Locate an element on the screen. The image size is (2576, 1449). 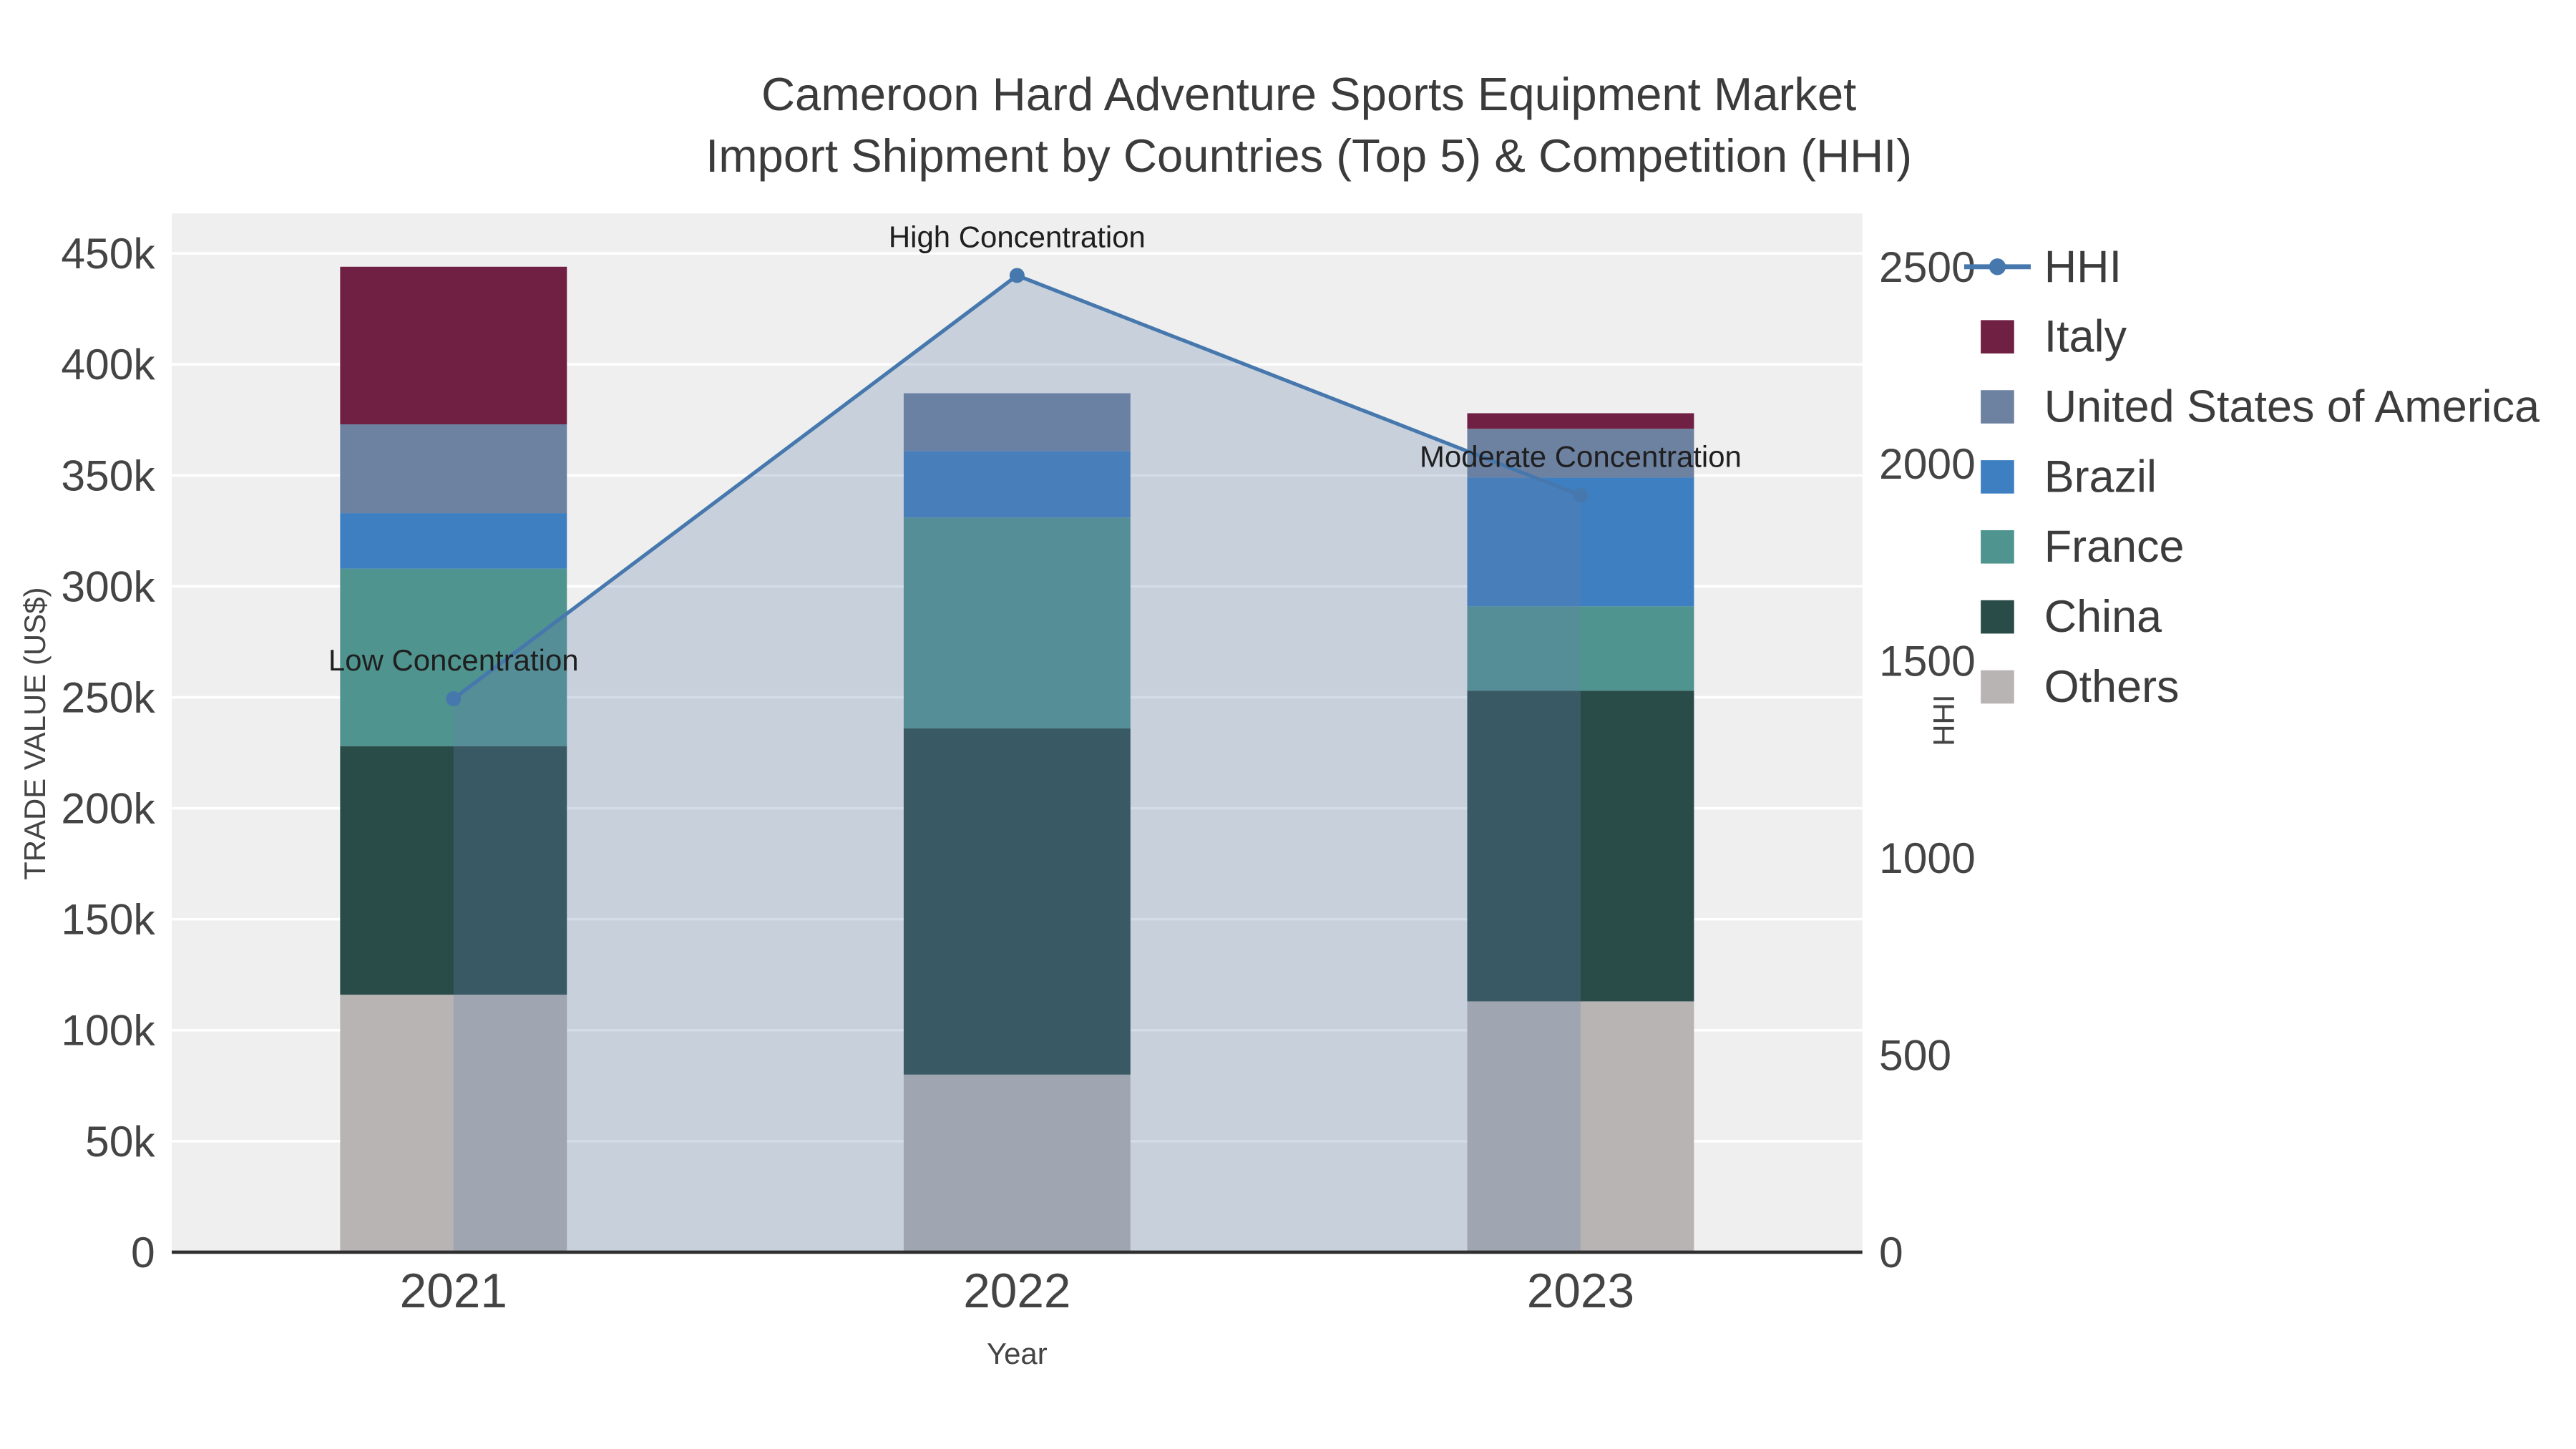
bar-segment-italy-2023 is located at coordinates (1580, 421).